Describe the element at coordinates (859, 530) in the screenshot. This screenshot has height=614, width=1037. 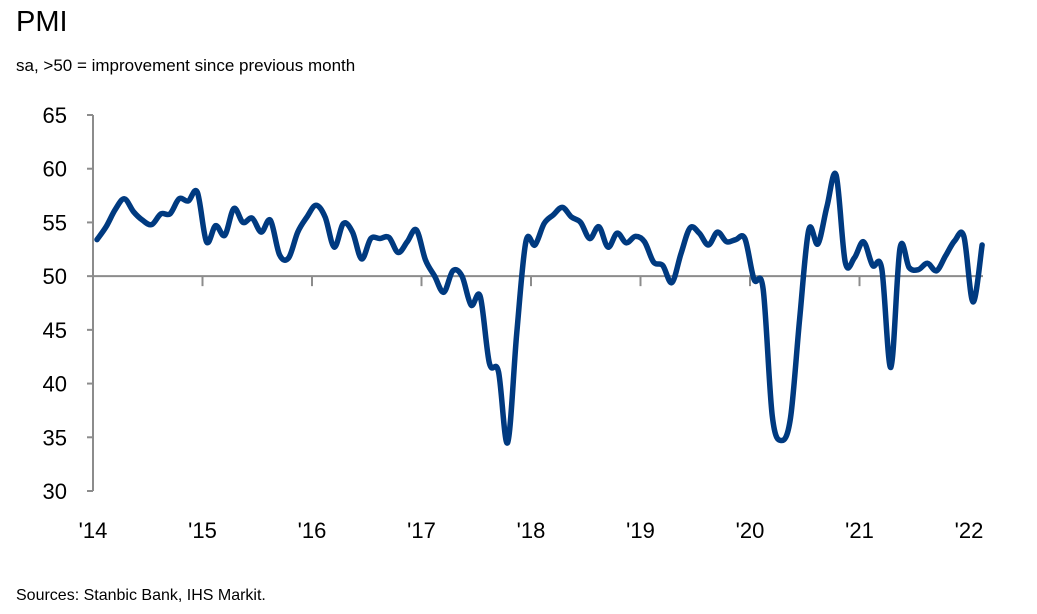
I see `x-tick-label: '21` at that location.